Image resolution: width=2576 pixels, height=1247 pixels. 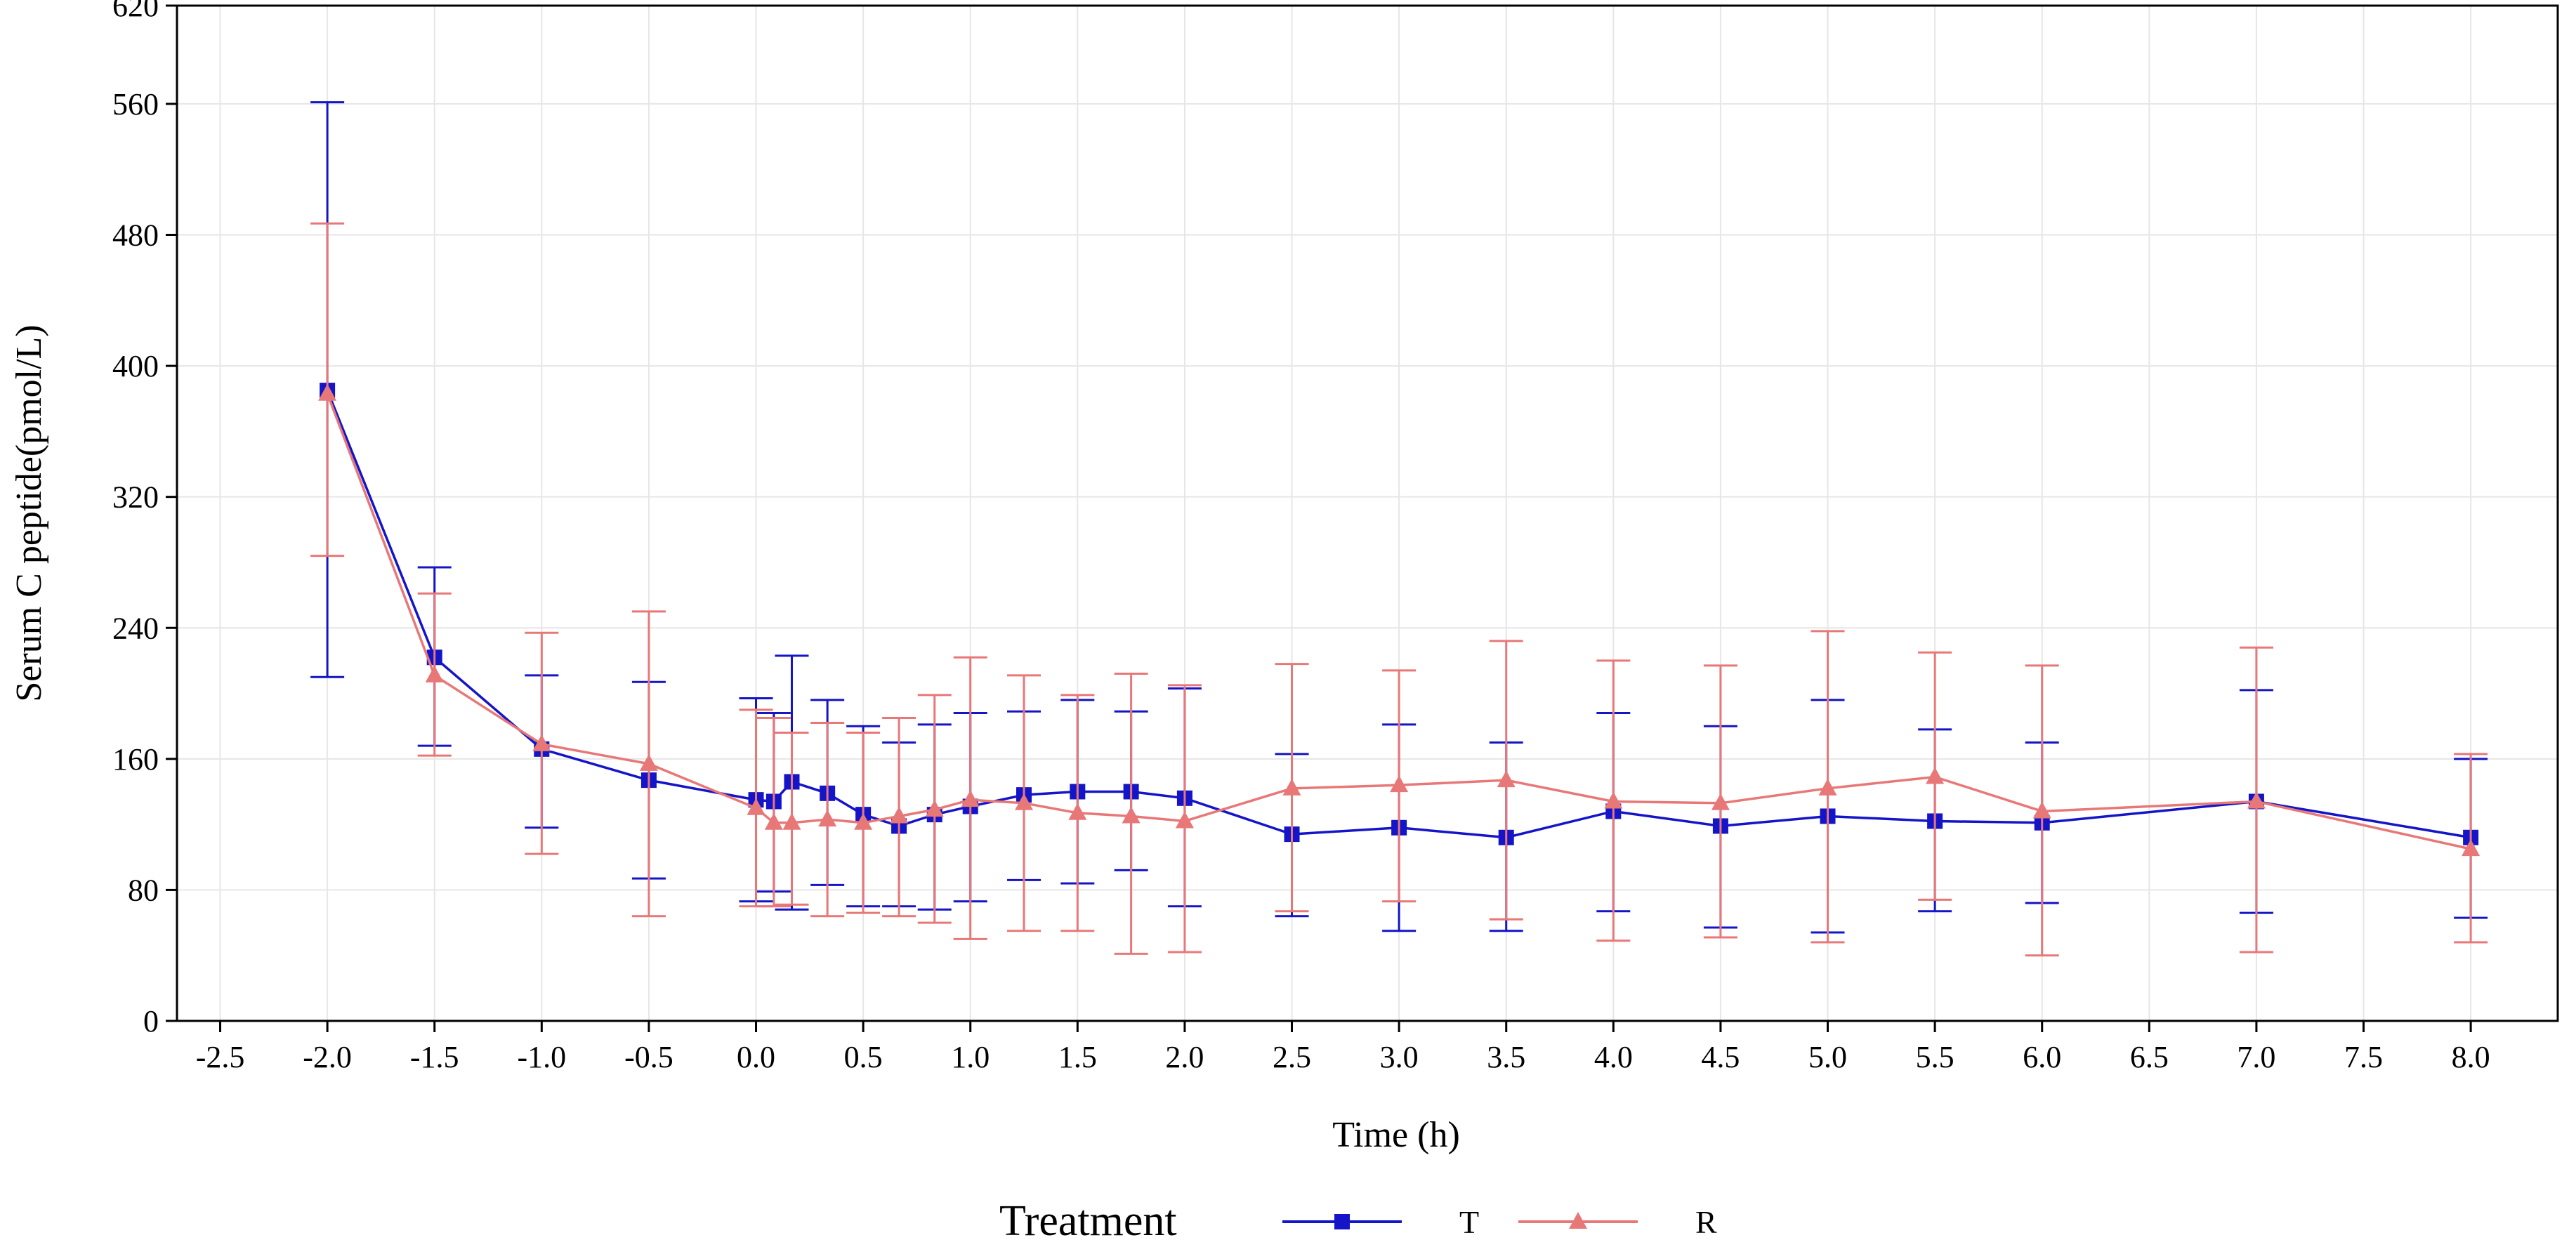 I want to click on x-tick-label: 4.0, so click(x=1613, y=1057).